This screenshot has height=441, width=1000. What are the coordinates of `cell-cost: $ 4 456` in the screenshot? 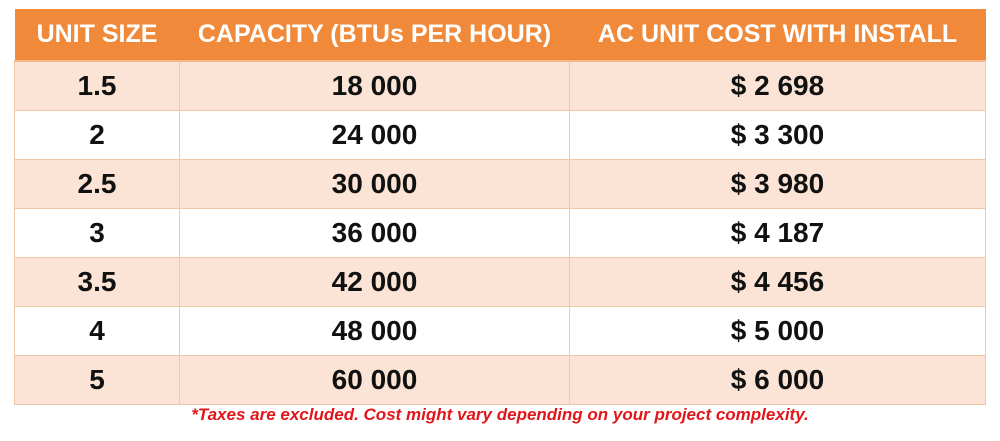 It's located at (777, 282).